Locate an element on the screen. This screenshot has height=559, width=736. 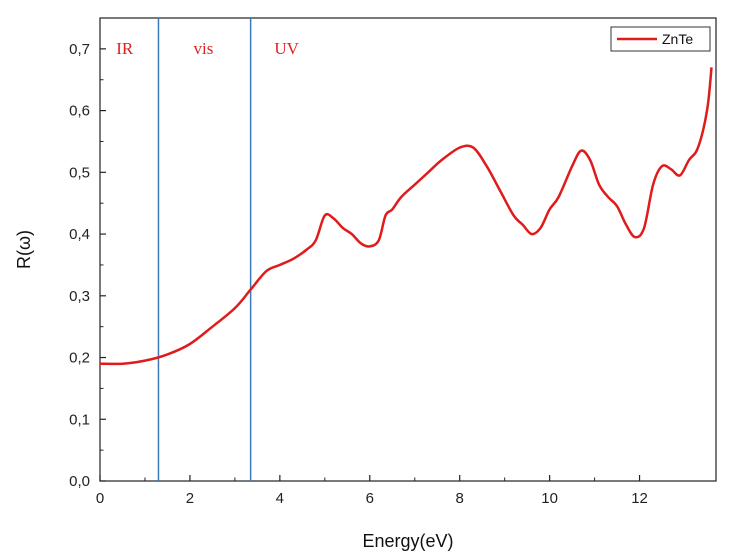
y-axis: 0,0 0,1 0,2 0,3 0,4 0,5 0,6 0,7 is located at coordinates (87, 265).